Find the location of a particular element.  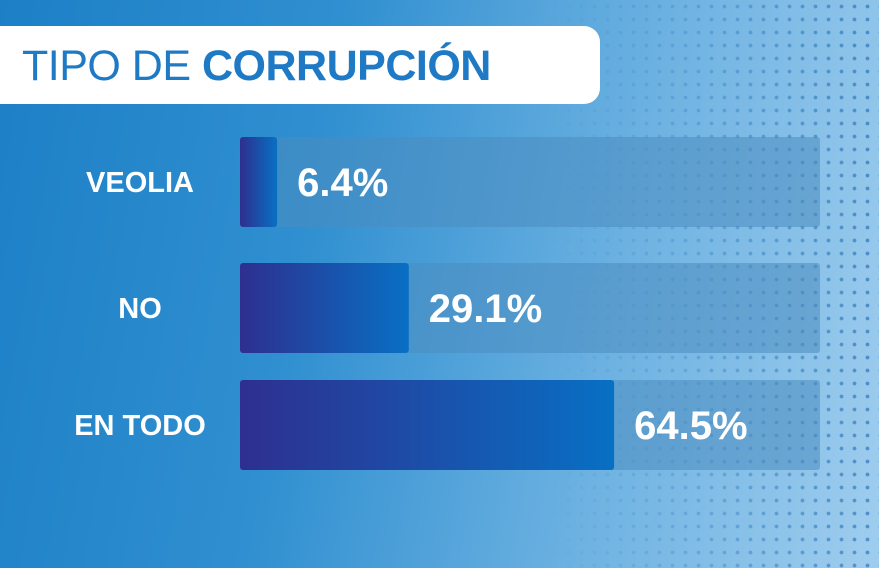

title-banner is located at coordinates (300, 65).